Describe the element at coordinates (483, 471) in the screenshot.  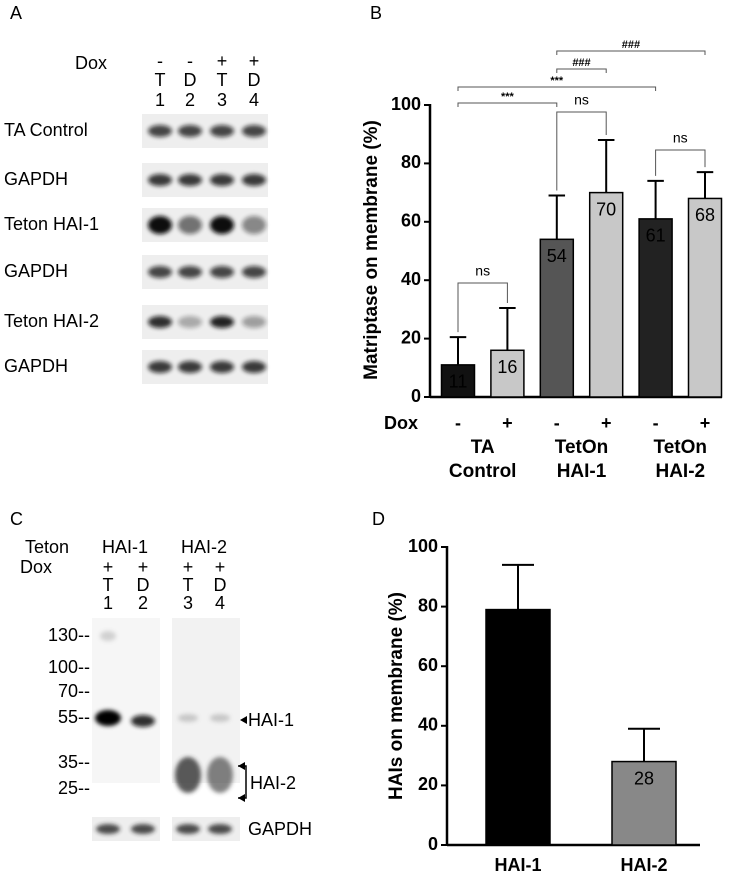
I see `group-label: Control` at that location.